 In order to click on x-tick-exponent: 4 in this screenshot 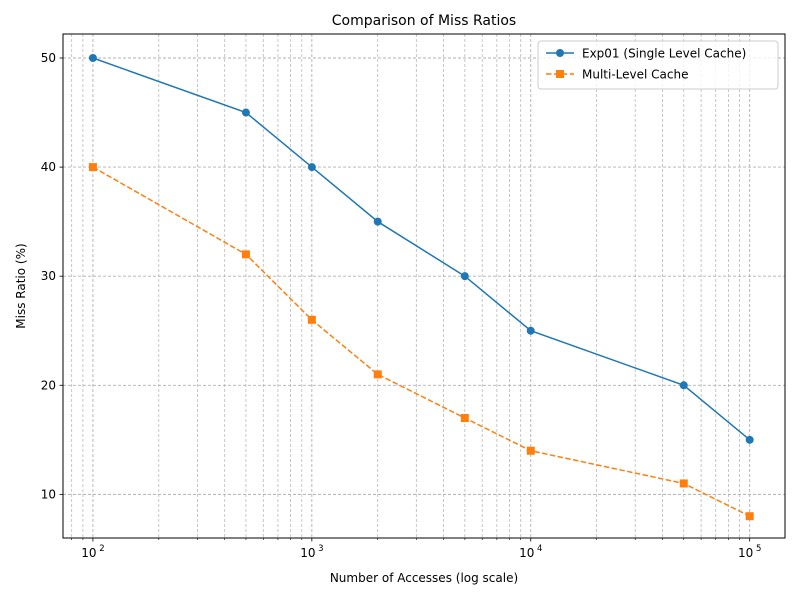, I will do `click(539, 549)`.